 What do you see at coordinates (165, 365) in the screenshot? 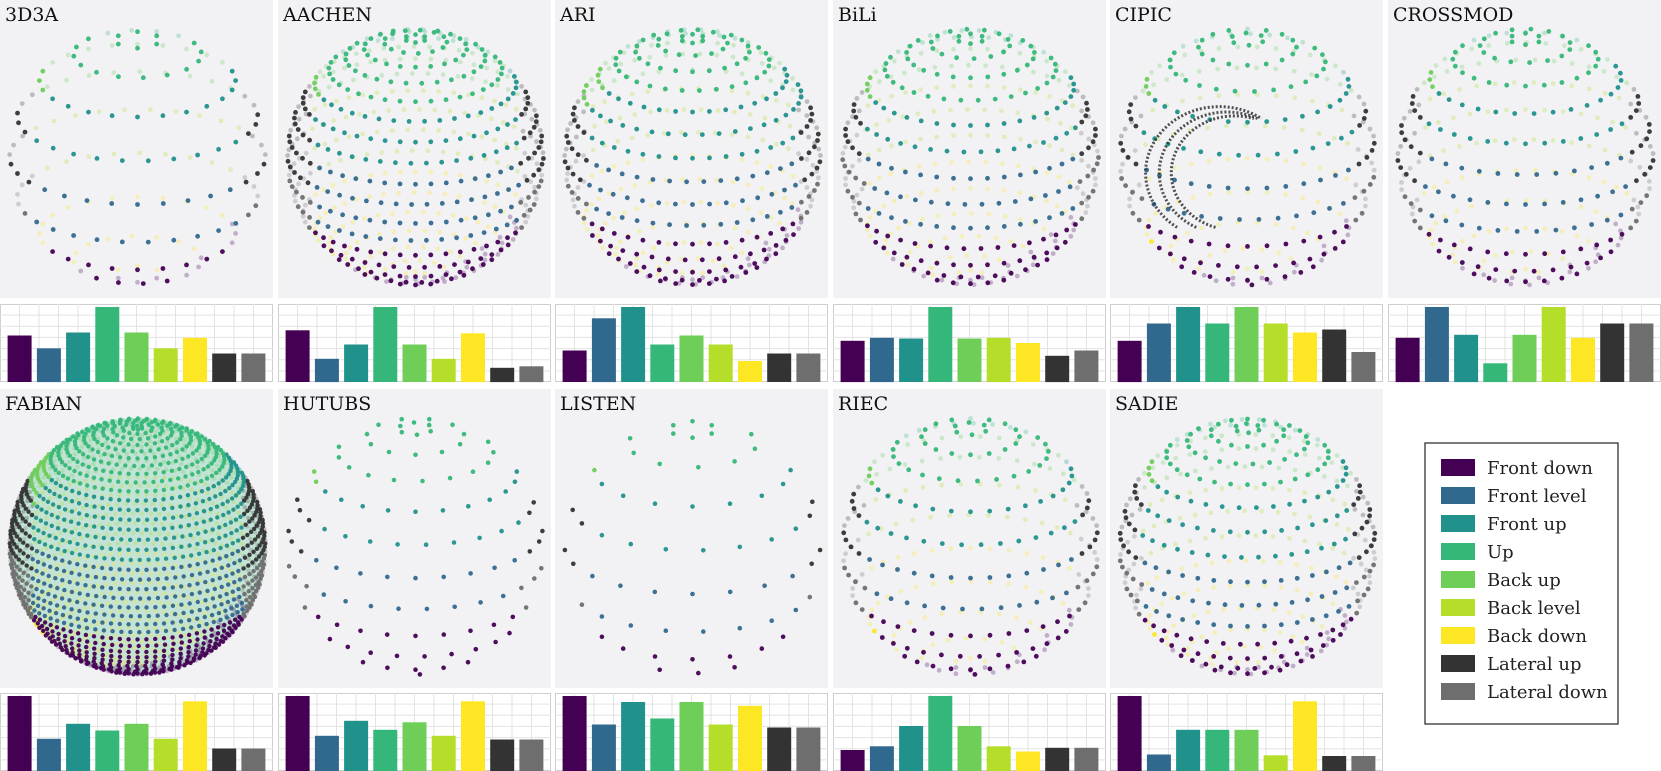
I see `bar-back-level` at bounding box center [165, 365].